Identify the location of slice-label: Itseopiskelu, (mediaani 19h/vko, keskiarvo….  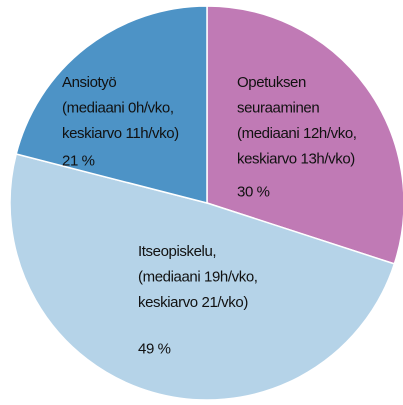
(198, 277).